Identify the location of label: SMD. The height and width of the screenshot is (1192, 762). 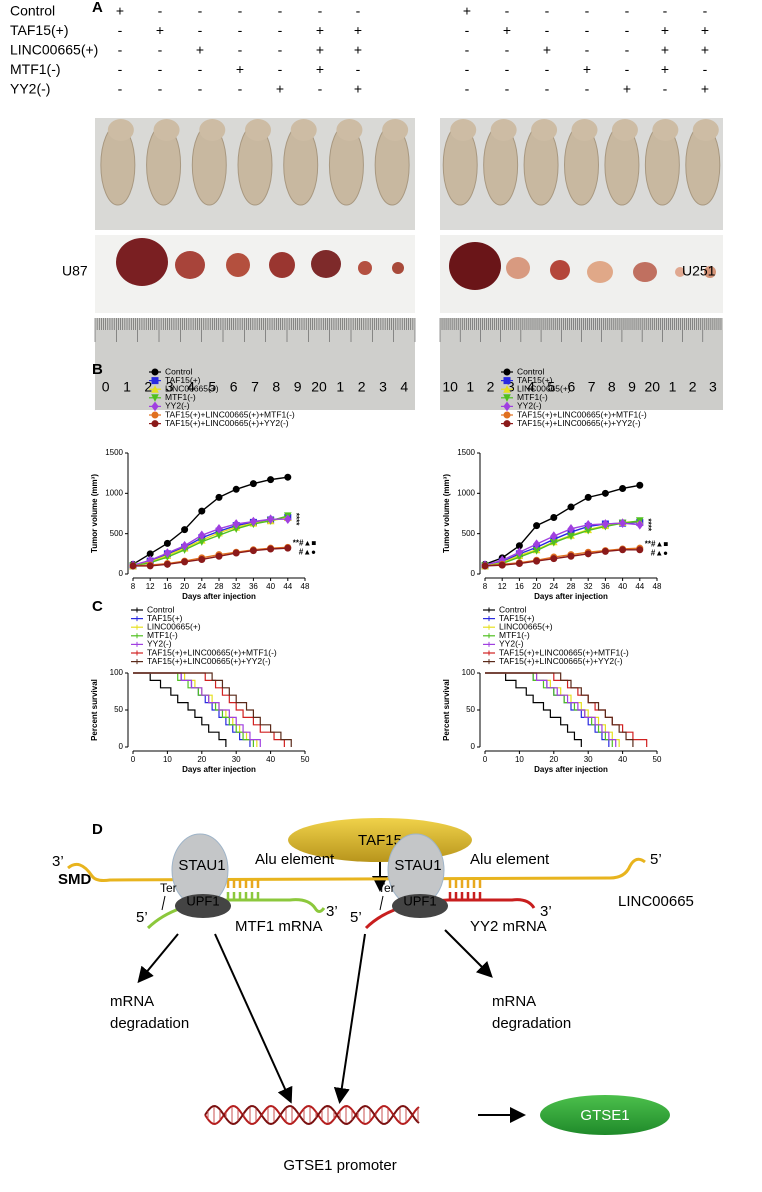
(75, 879).